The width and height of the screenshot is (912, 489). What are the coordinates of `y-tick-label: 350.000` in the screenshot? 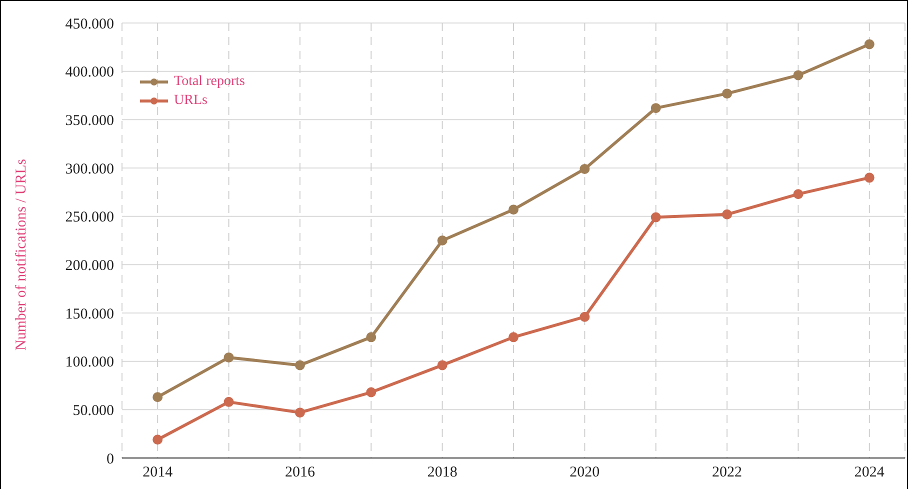 It's located at (89, 120).